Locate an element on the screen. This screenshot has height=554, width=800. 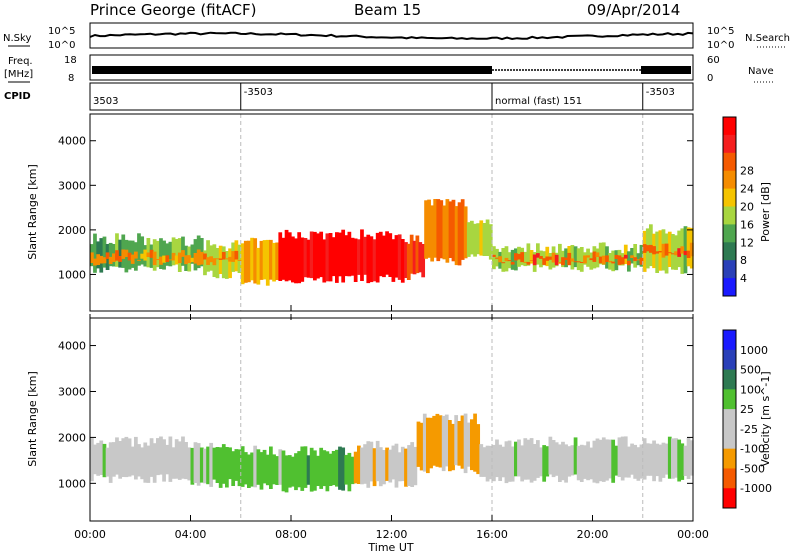
x-tick-label: 20:00 is located at coordinates (593, 534).